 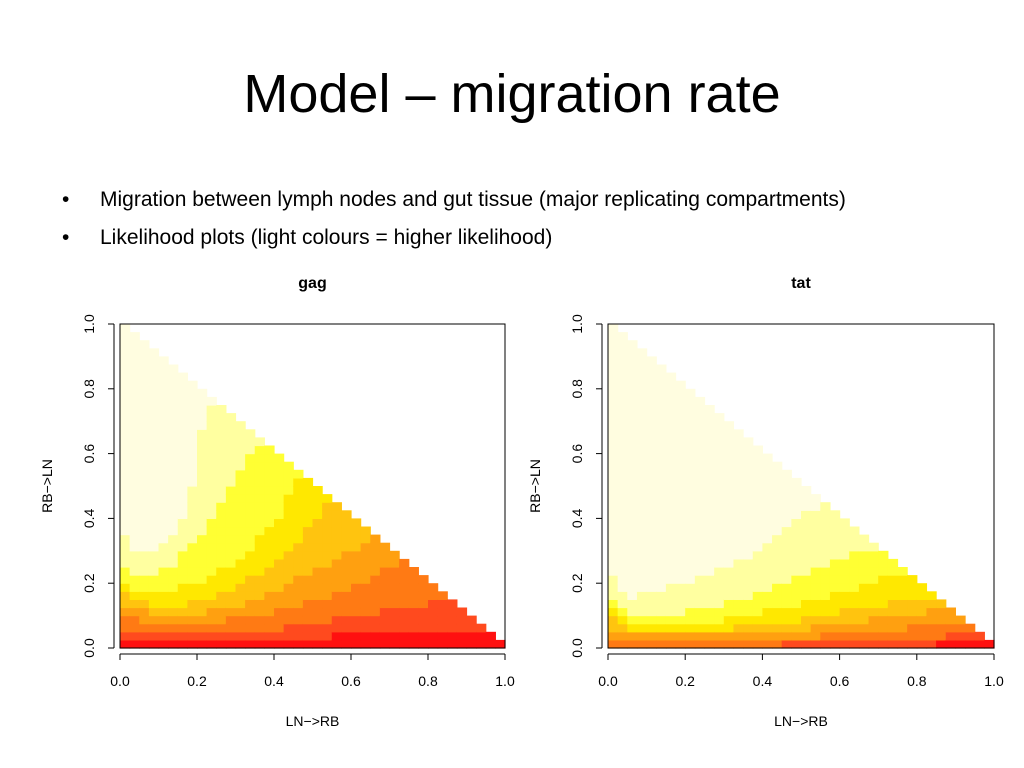 I want to click on y-tick-label: 0.8, so click(x=577, y=389).